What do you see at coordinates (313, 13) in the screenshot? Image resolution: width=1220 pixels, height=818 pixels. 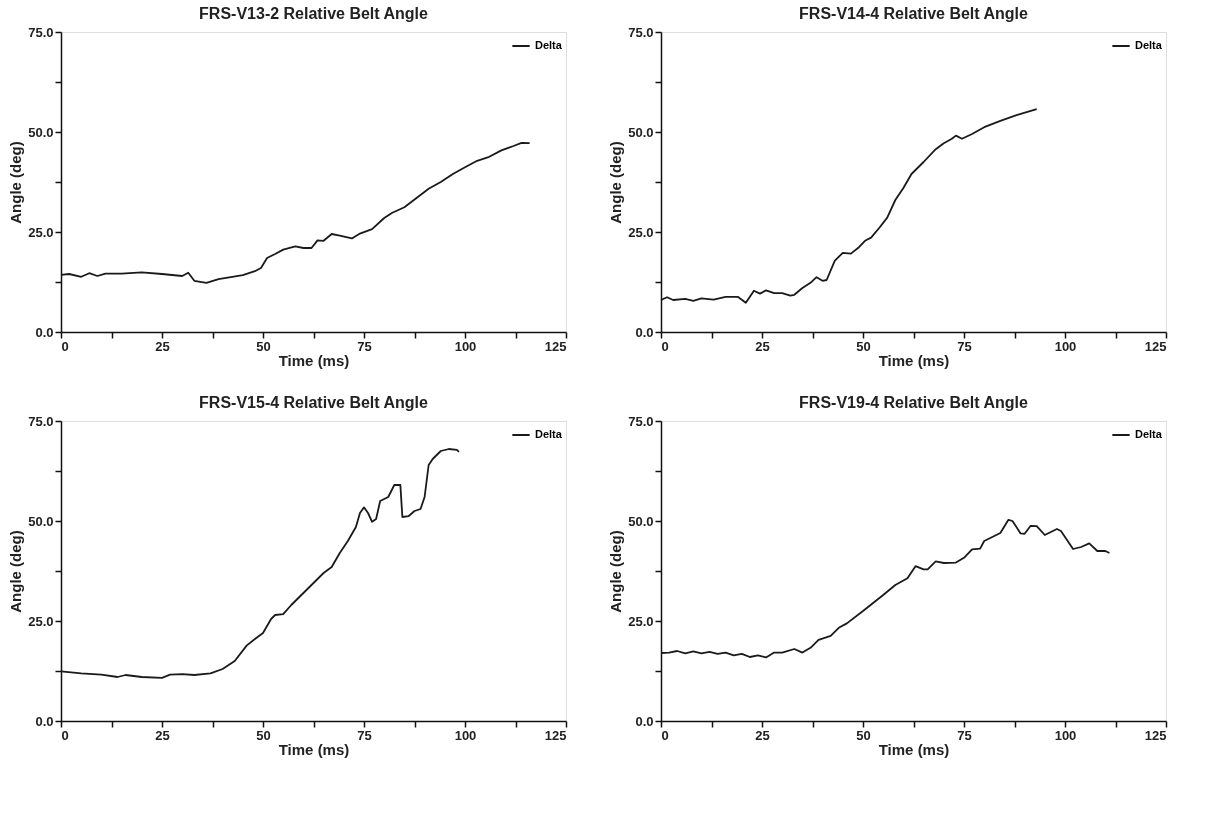 I see `chart-title: FRS-V13-2 Relative Belt Angle` at bounding box center [313, 13].